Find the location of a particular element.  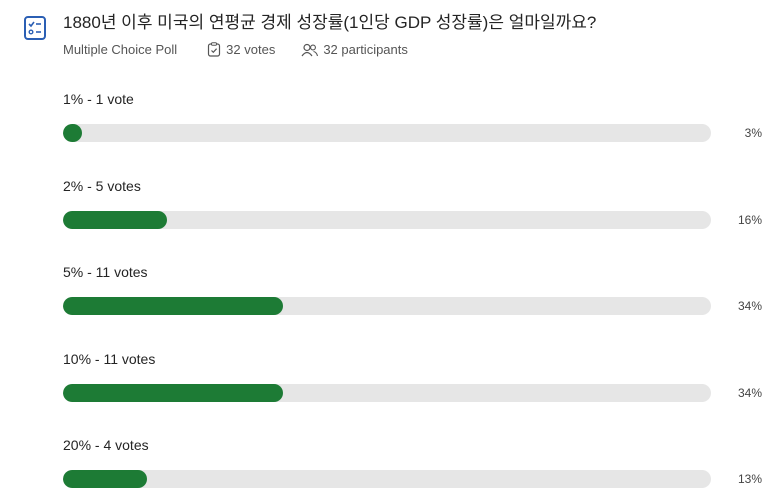

votes-icon is located at coordinates (214, 49).